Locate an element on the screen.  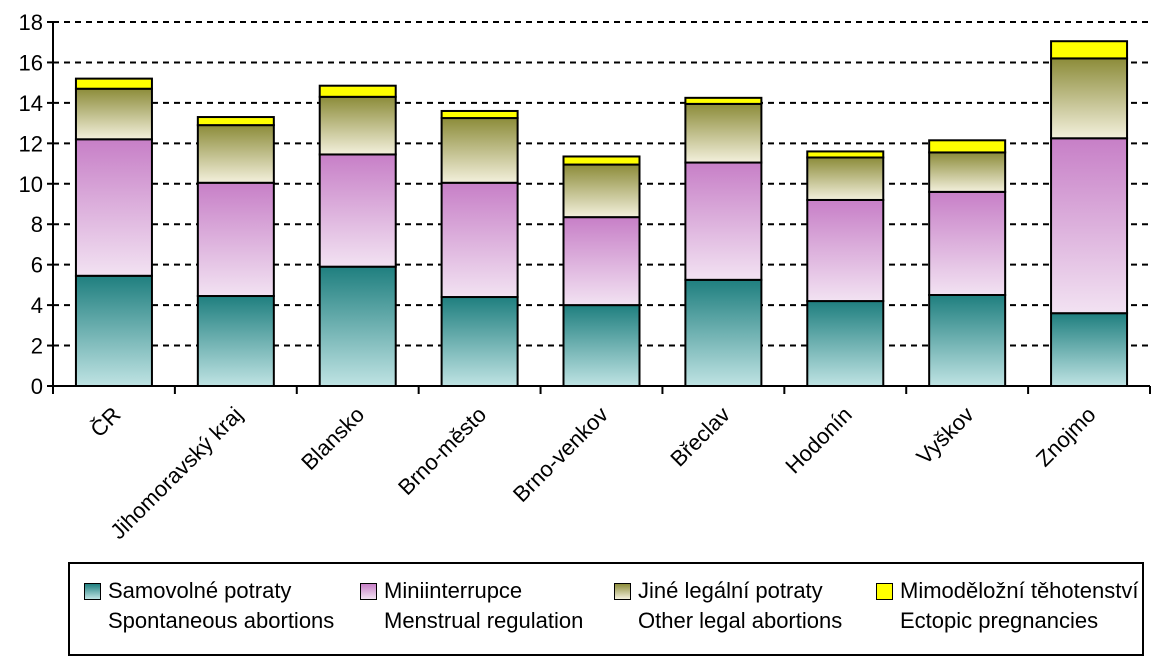
legend-label: Jiné legální potraty is located at coordinates (730, 590).